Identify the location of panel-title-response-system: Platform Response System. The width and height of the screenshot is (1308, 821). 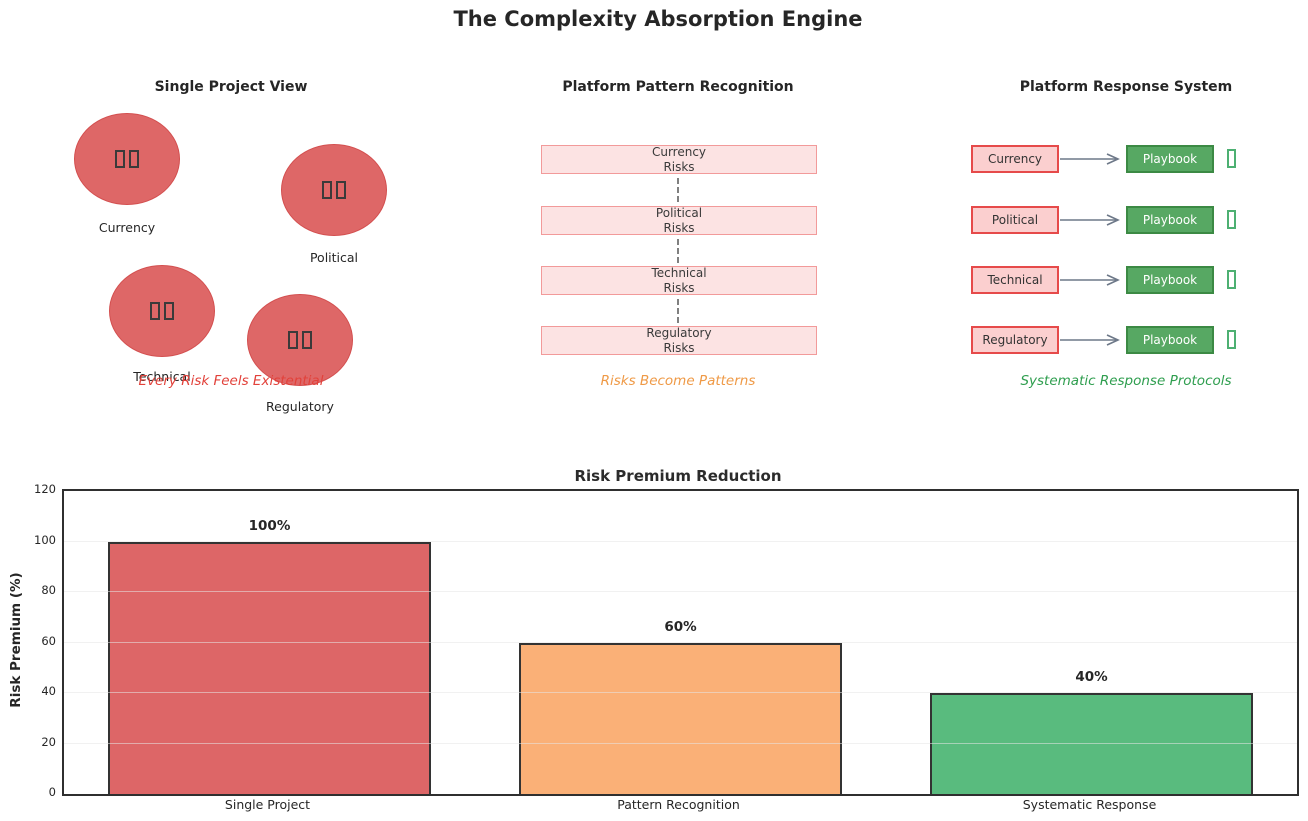
(1126, 87).